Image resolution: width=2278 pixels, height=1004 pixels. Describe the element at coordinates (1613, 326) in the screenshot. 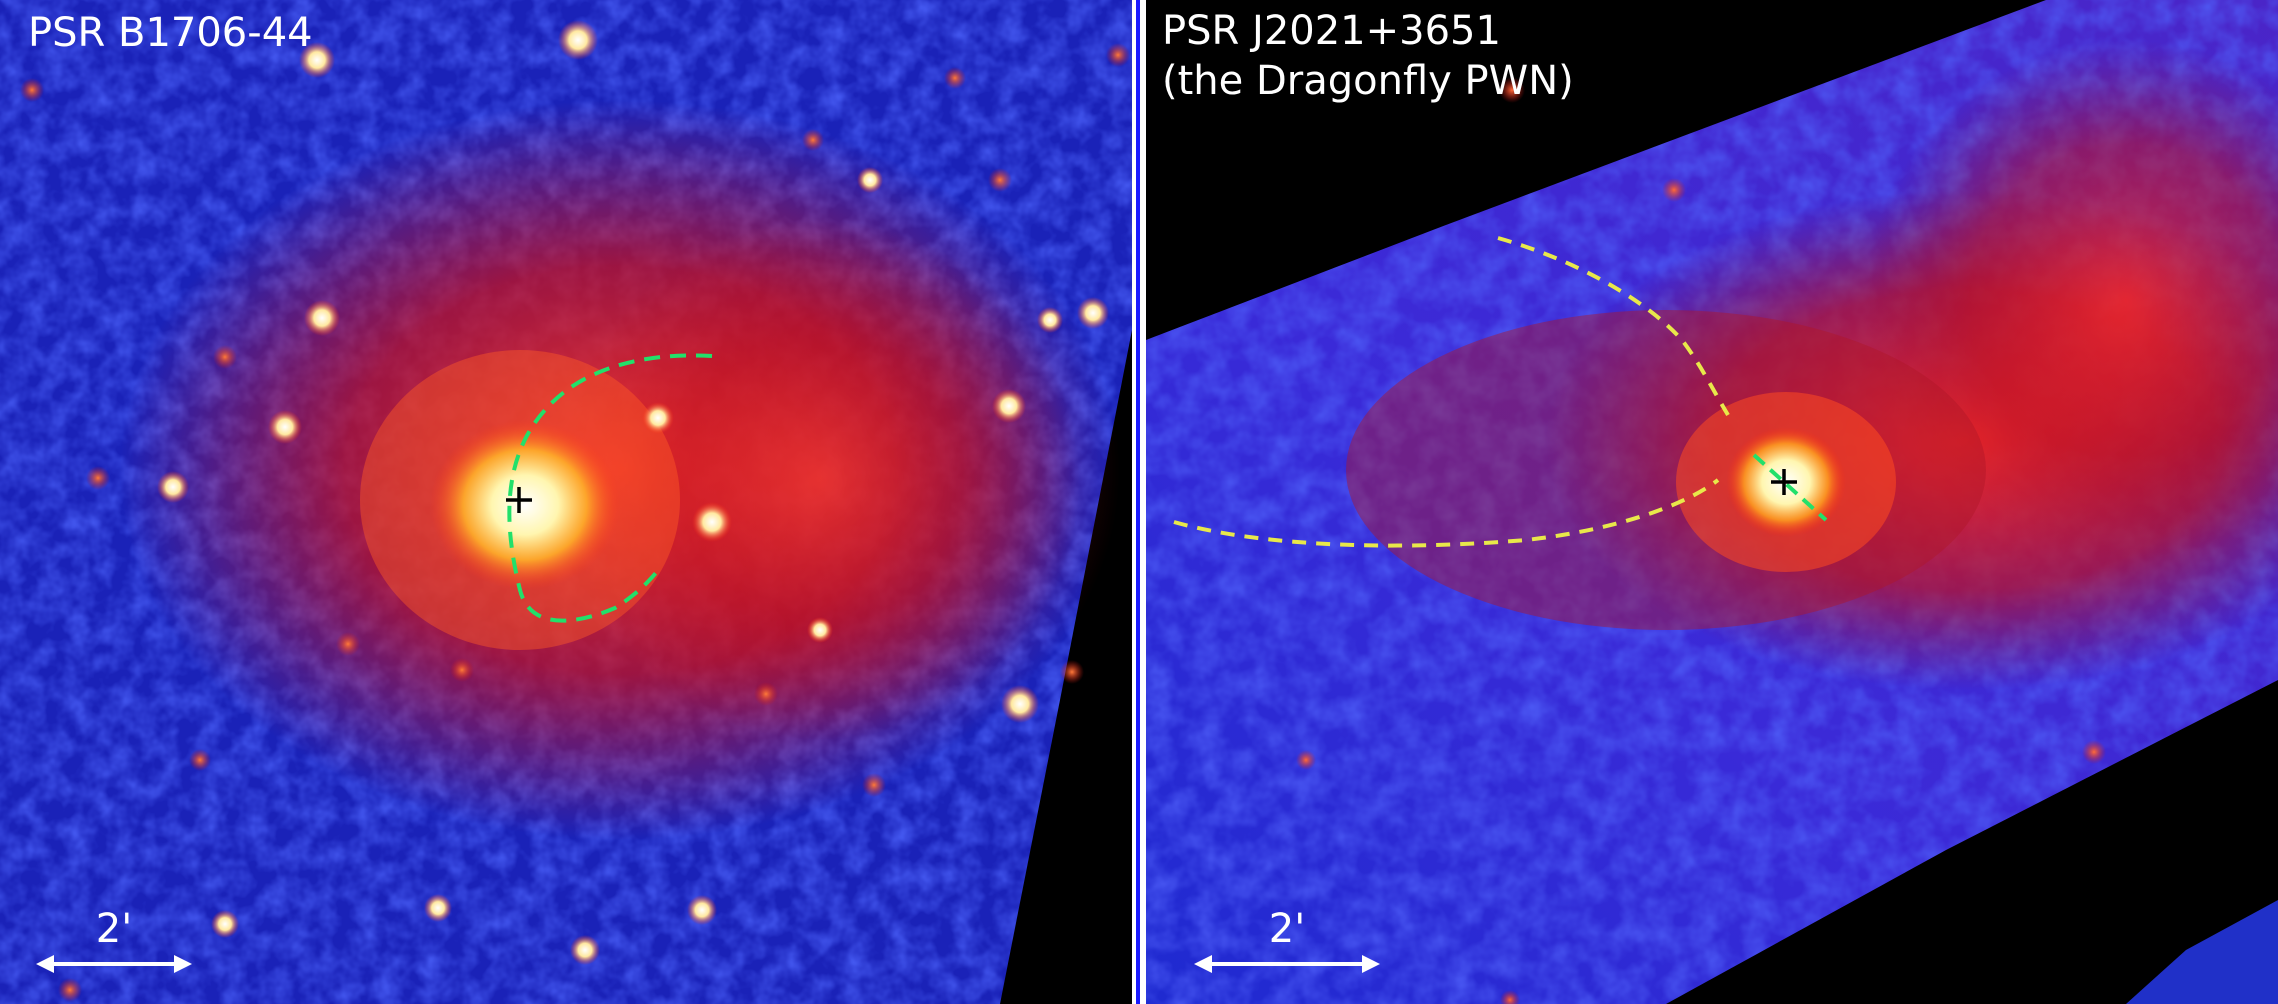

I see `arc-outline-upper` at that location.